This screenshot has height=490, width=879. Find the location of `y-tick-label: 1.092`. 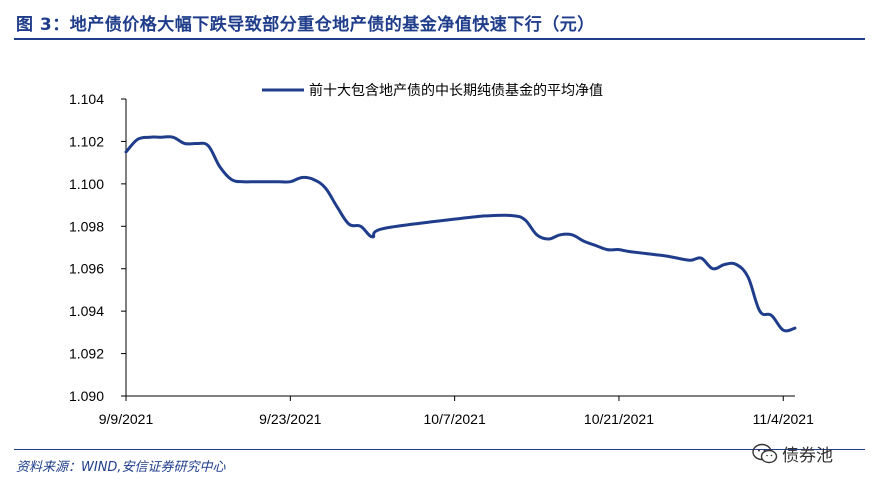

y-tick-label: 1.092 is located at coordinates (86, 354).